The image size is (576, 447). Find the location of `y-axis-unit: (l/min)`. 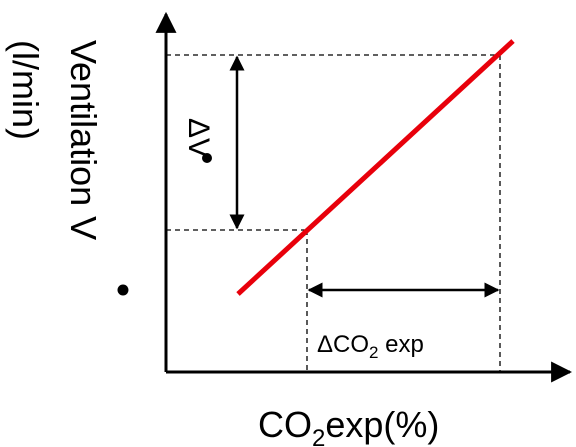

y-axis-unit: (l/min) is located at coordinates (25, 90).